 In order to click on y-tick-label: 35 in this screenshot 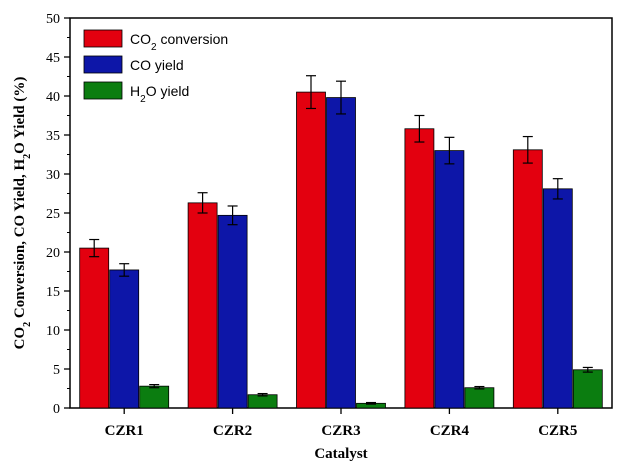, I will do `click(53, 136)`.